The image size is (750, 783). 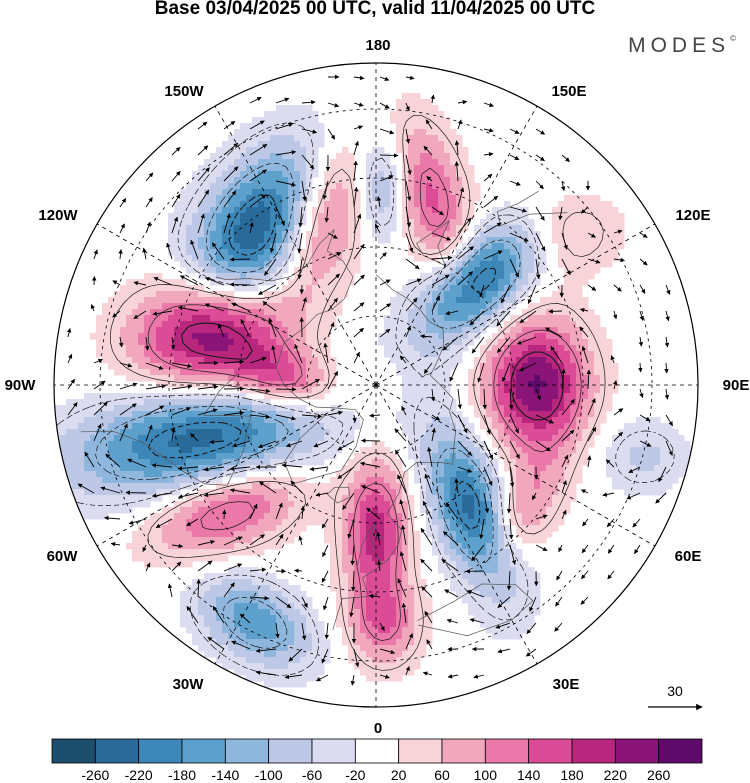 I want to click on label-180: 180, so click(x=377, y=45).